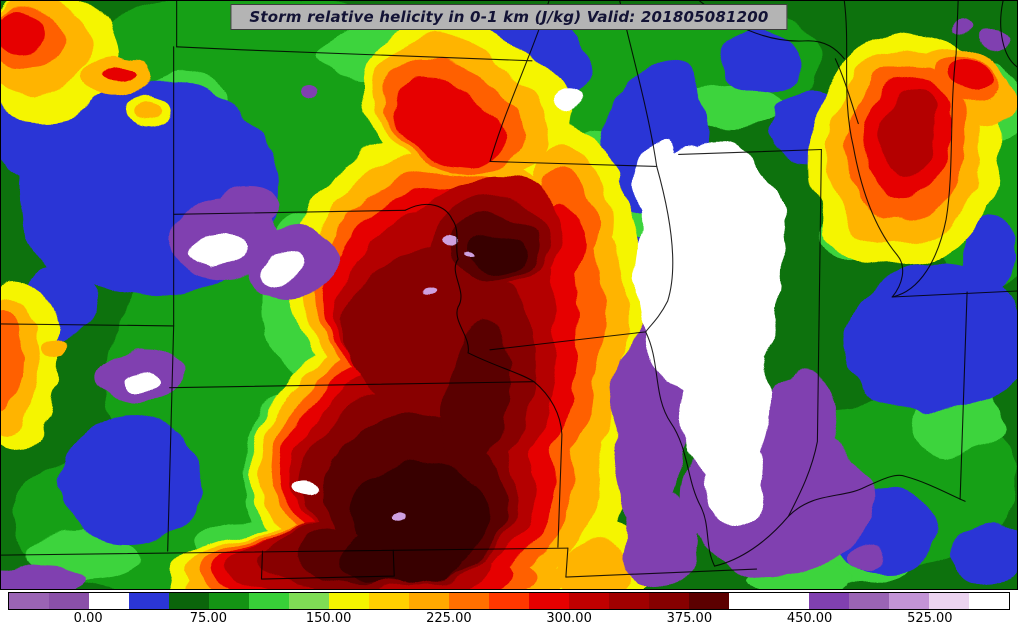  Describe the element at coordinates (433, 411) in the screenshot. I see `field-layer-near-black` at that location.